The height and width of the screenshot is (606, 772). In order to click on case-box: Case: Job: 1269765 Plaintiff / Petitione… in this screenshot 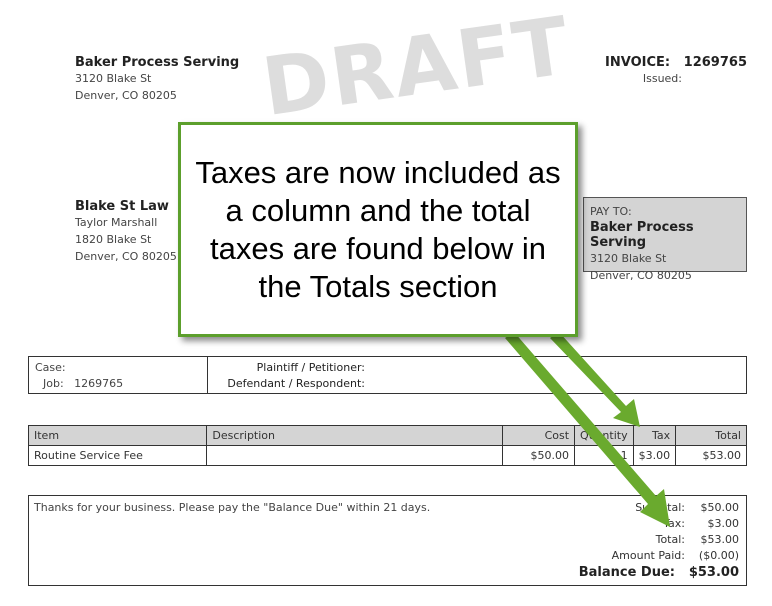, I will do `click(387, 375)`.